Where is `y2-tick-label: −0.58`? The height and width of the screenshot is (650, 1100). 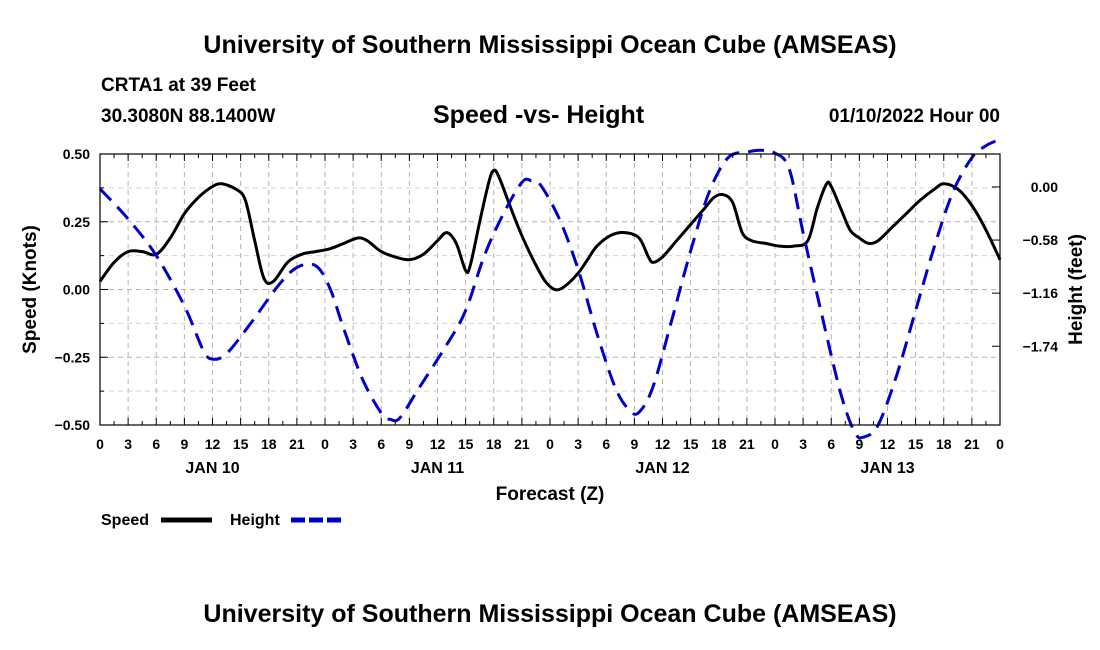 y2-tick-label: −0.58 is located at coordinates (1041, 240).